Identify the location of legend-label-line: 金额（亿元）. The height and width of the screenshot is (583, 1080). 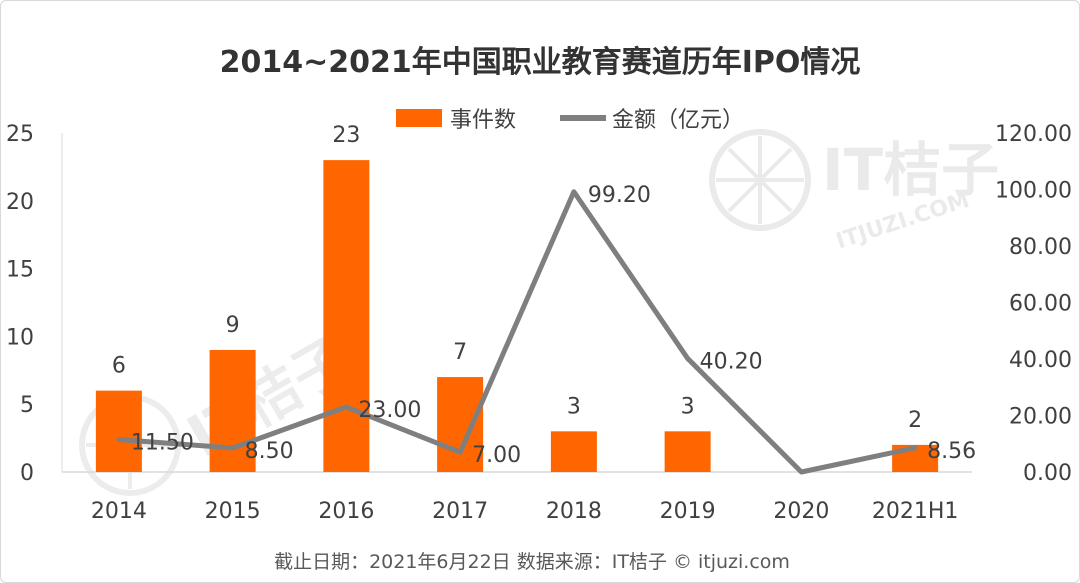
(678, 120).